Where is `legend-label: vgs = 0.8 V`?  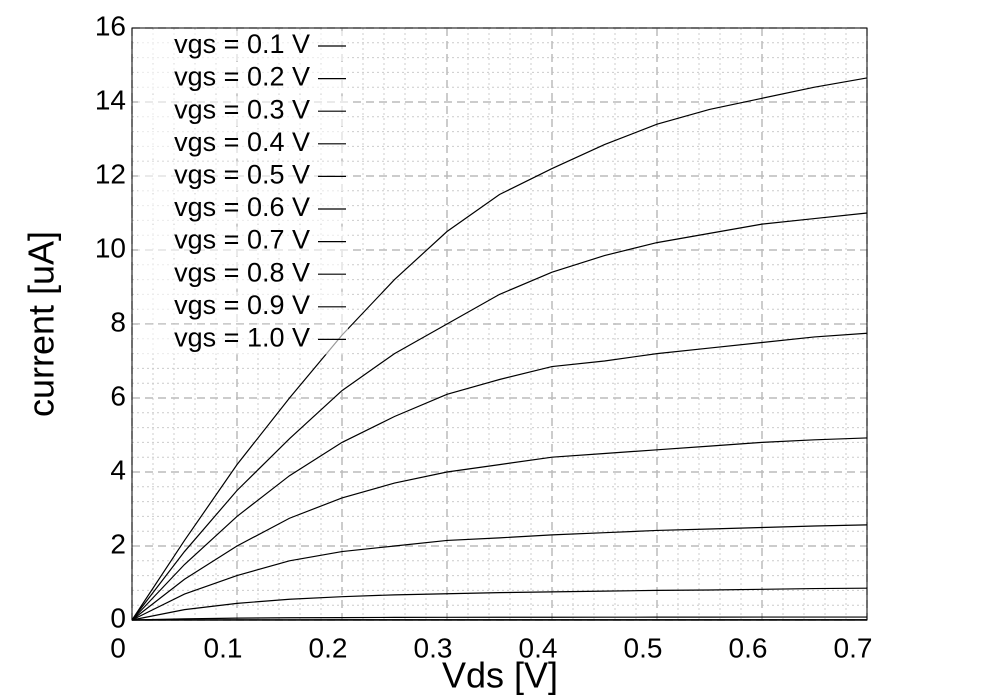 legend-label: vgs = 0.8 V is located at coordinates (242, 272).